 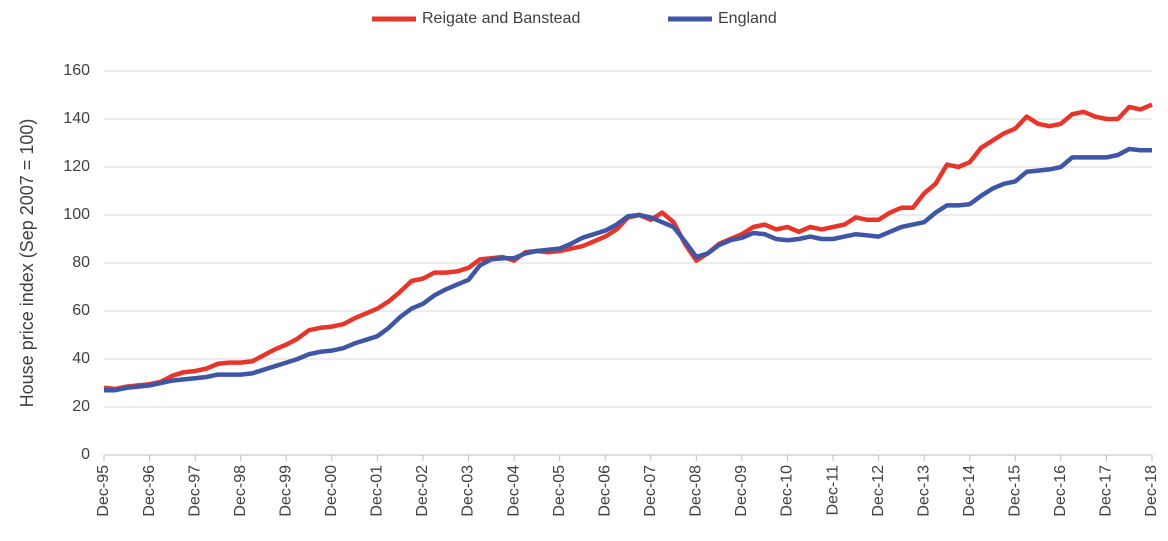 I want to click on y-tick-label: 80, so click(x=81, y=262).